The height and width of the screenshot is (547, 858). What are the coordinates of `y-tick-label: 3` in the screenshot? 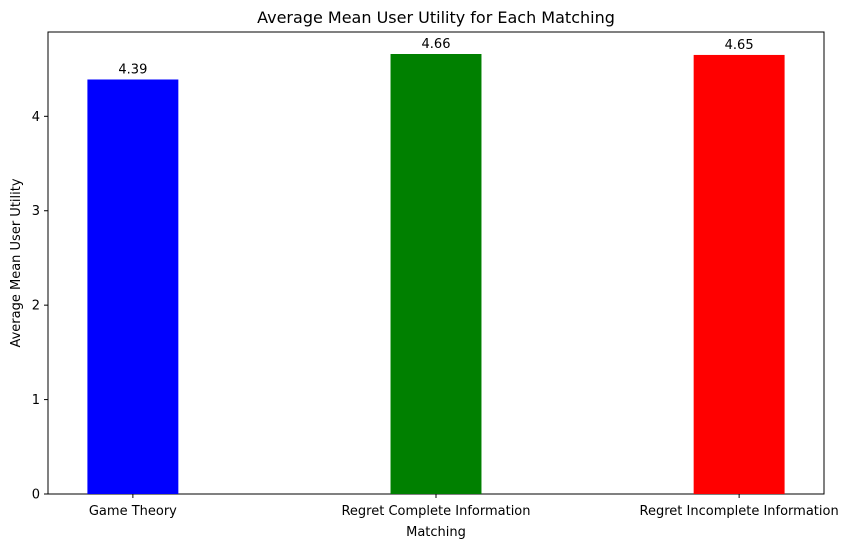 It's located at (36, 211).